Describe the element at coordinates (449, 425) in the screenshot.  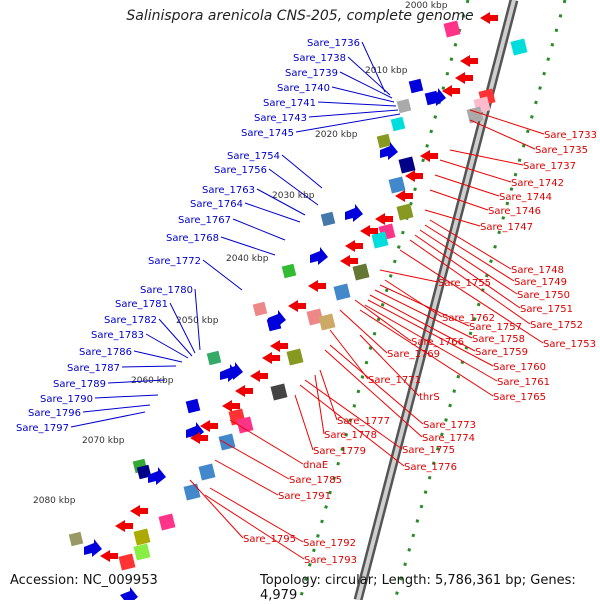
I see `right-gene-label: Sare_1773` at that location.